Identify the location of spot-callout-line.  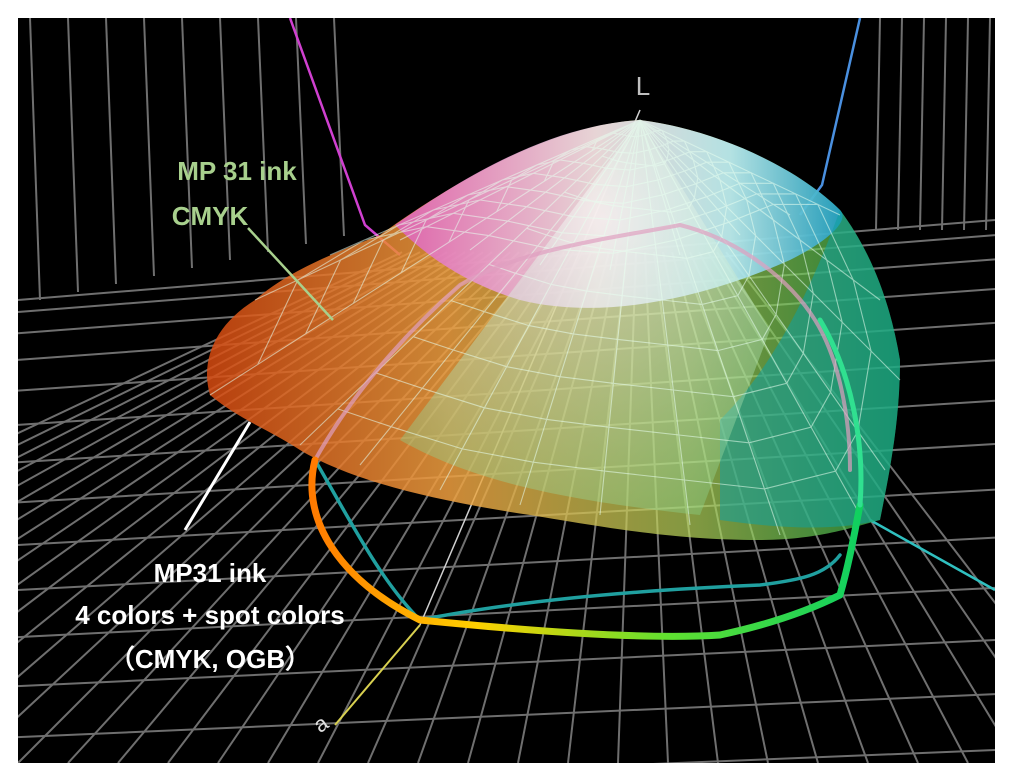
(217, 476).